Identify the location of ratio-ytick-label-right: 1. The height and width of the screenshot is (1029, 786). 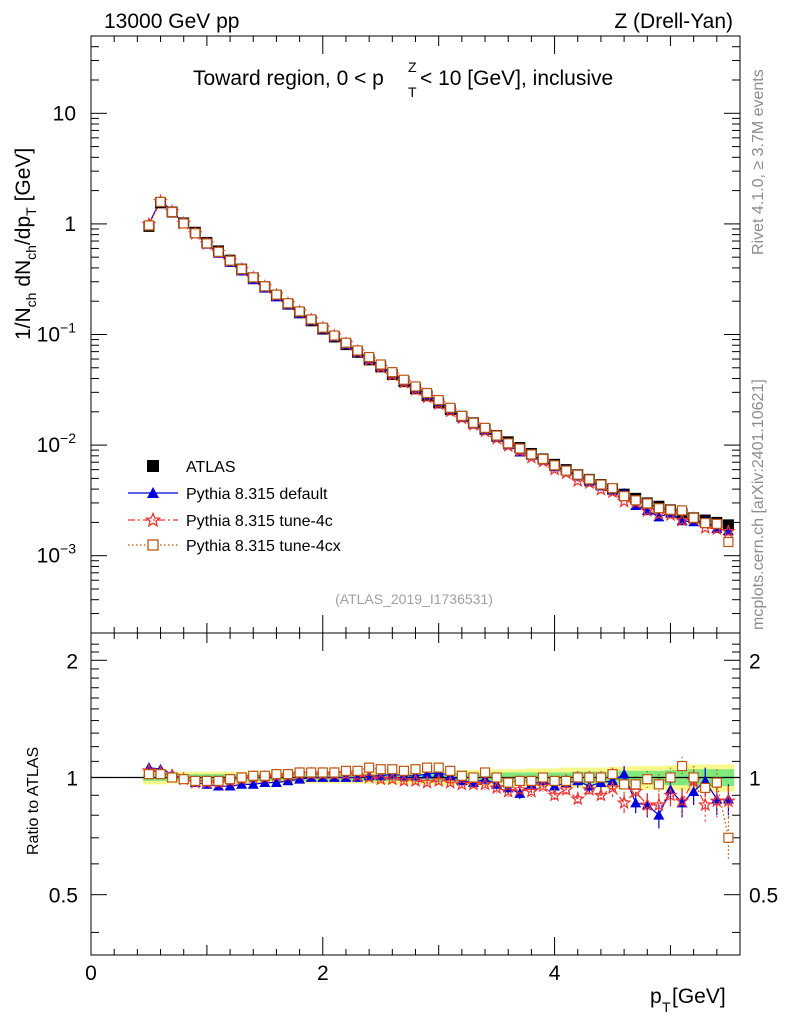
(755, 778).